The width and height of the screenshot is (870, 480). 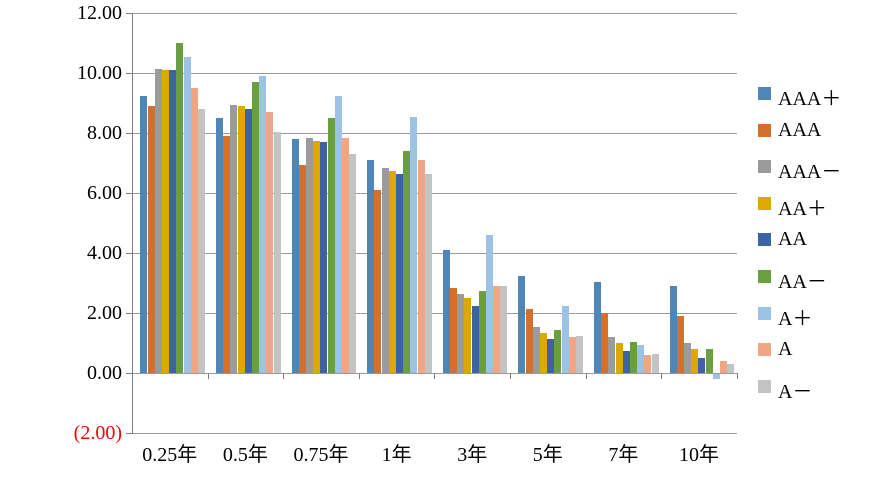 I want to click on y-axis-label: 8.00, so click(x=104, y=133).